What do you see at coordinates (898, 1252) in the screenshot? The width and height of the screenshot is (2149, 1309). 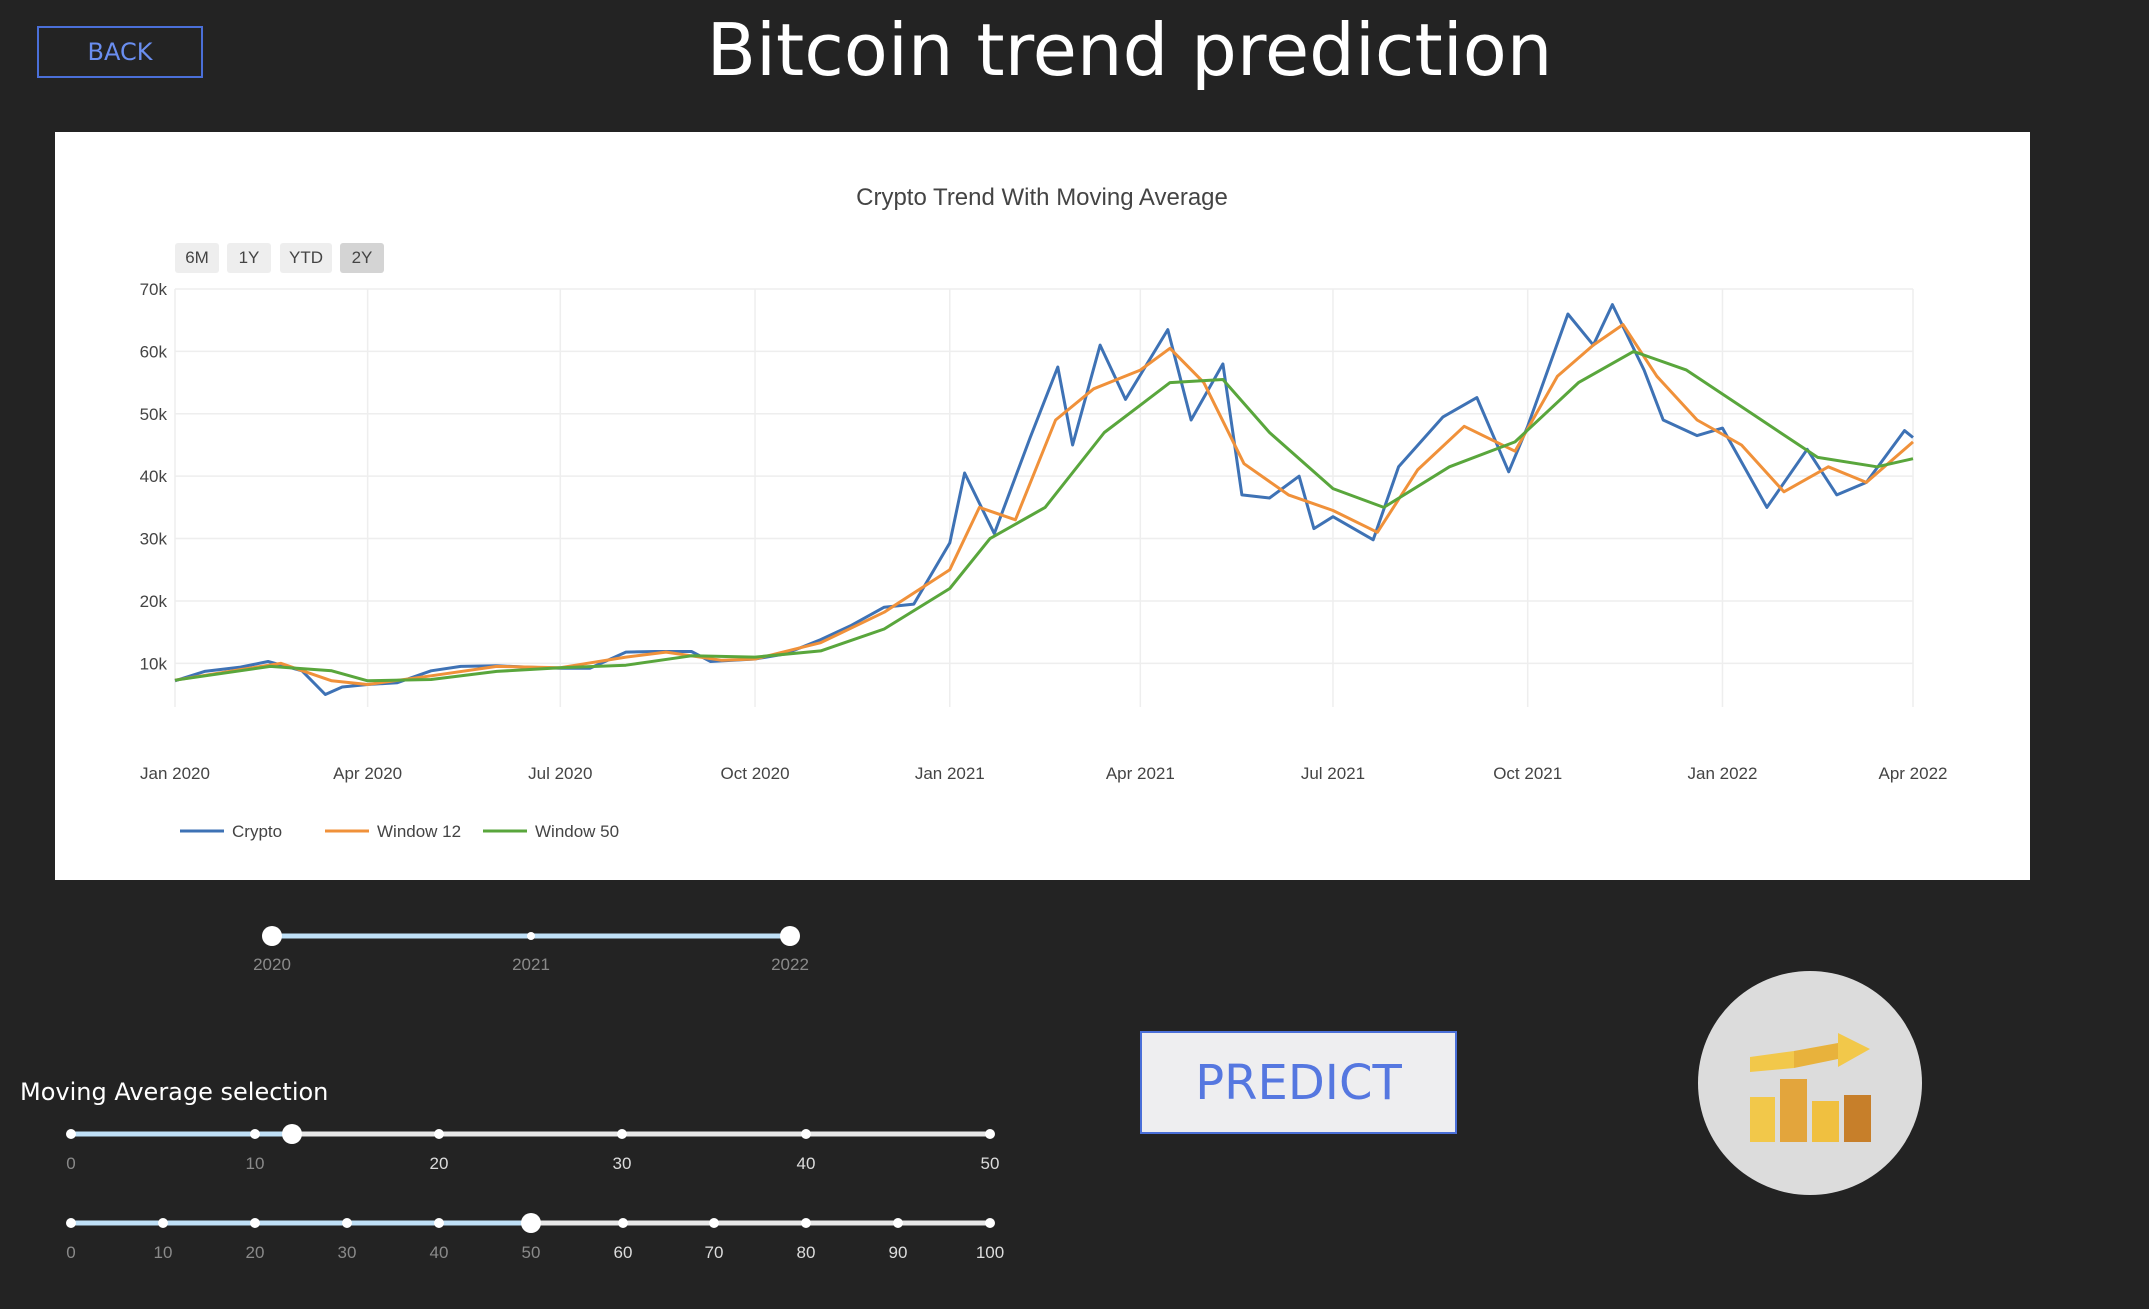 I see `ma-slider-2-label: 90` at bounding box center [898, 1252].